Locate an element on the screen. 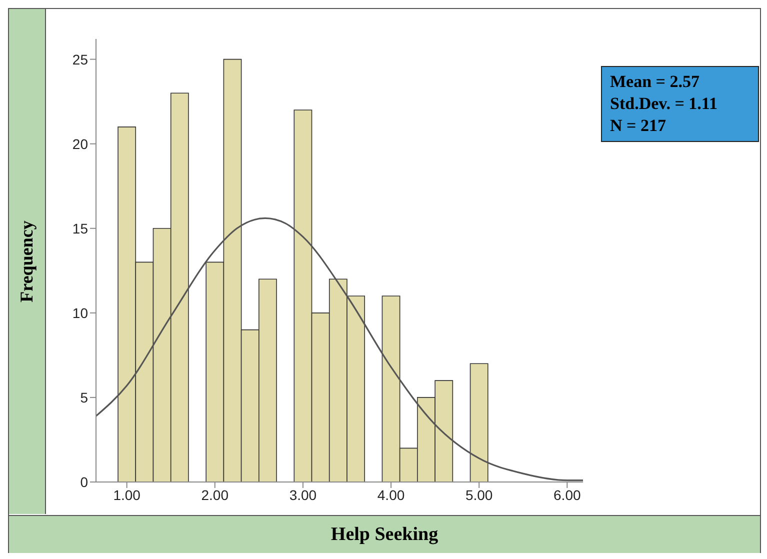 The width and height of the screenshot is (767, 559). y-tick-label: 20 is located at coordinates (80, 144).